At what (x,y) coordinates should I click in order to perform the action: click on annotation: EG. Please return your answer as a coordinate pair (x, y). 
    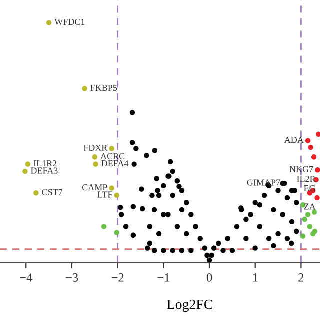
    Looking at the image, I should click on (310, 188).